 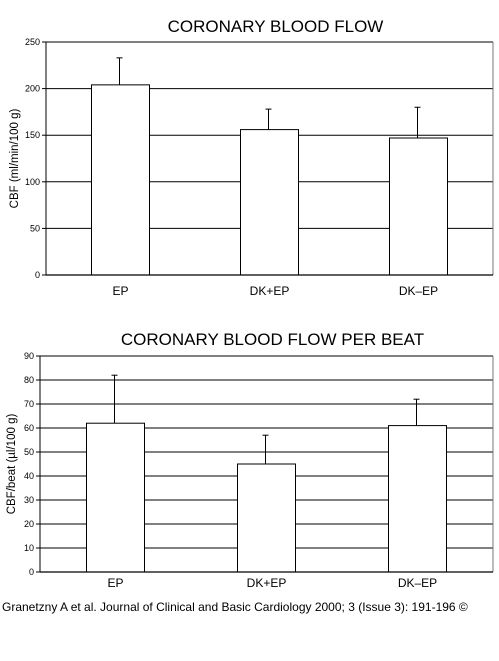 I want to click on chart1-tick-label: 0, so click(x=37, y=275).